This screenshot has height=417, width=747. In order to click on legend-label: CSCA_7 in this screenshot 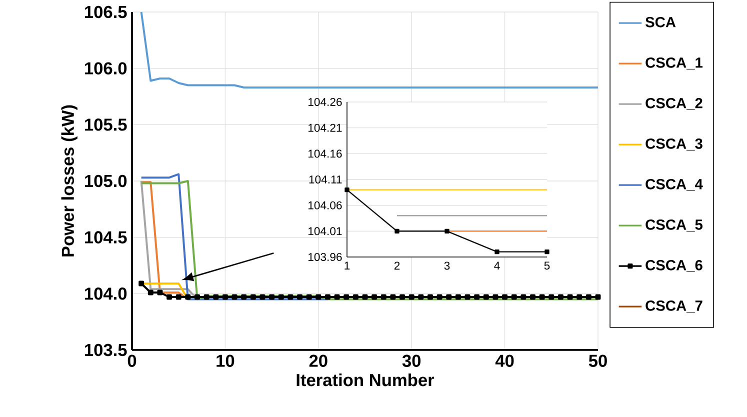, I will do `click(674, 306)`.